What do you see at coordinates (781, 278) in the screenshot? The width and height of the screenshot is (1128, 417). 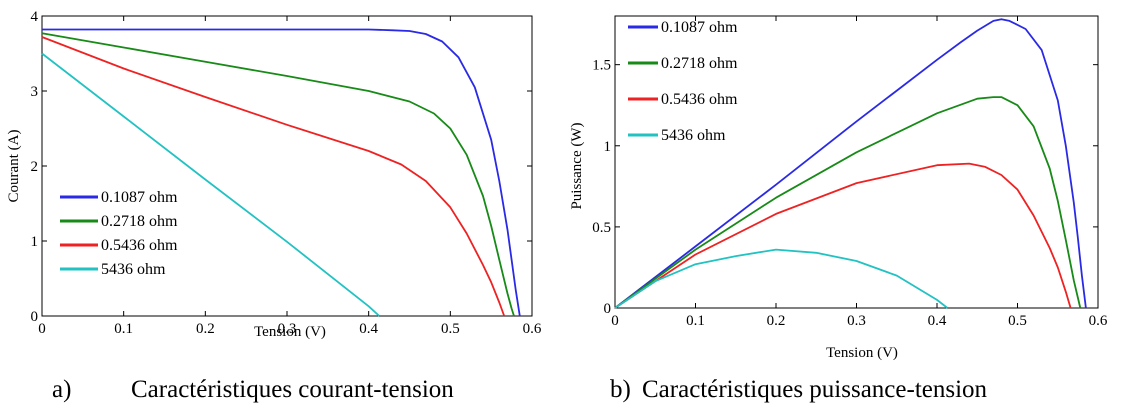 I see `series-line-5436-ohm` at bounding box center [781, 278].